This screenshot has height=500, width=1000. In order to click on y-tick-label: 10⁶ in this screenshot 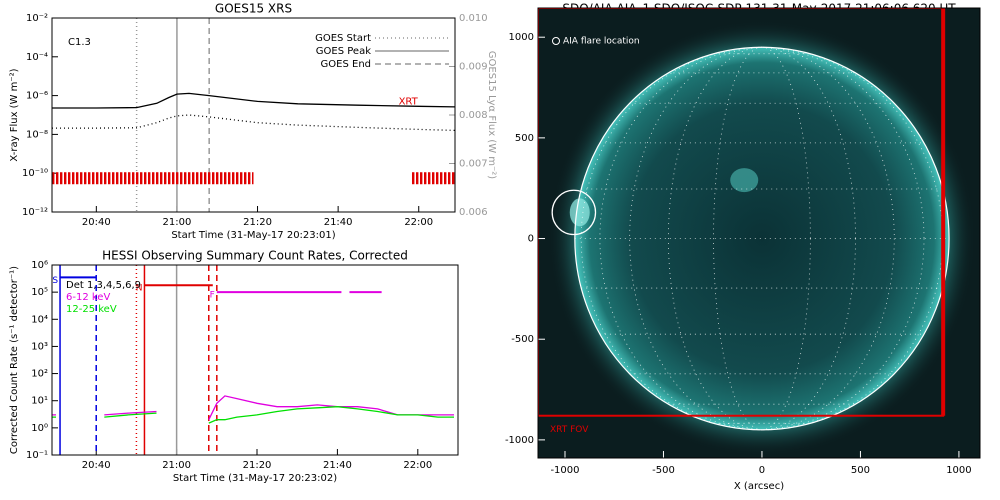, I will do `click(39, 265)`.